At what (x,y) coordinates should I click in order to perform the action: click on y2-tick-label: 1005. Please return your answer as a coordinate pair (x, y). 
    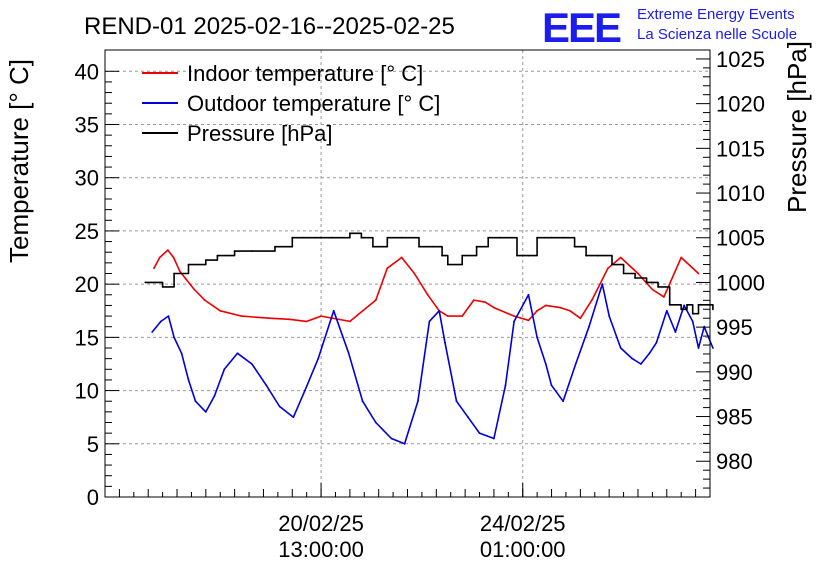
    Looking at the image, I should click on (740, 238).